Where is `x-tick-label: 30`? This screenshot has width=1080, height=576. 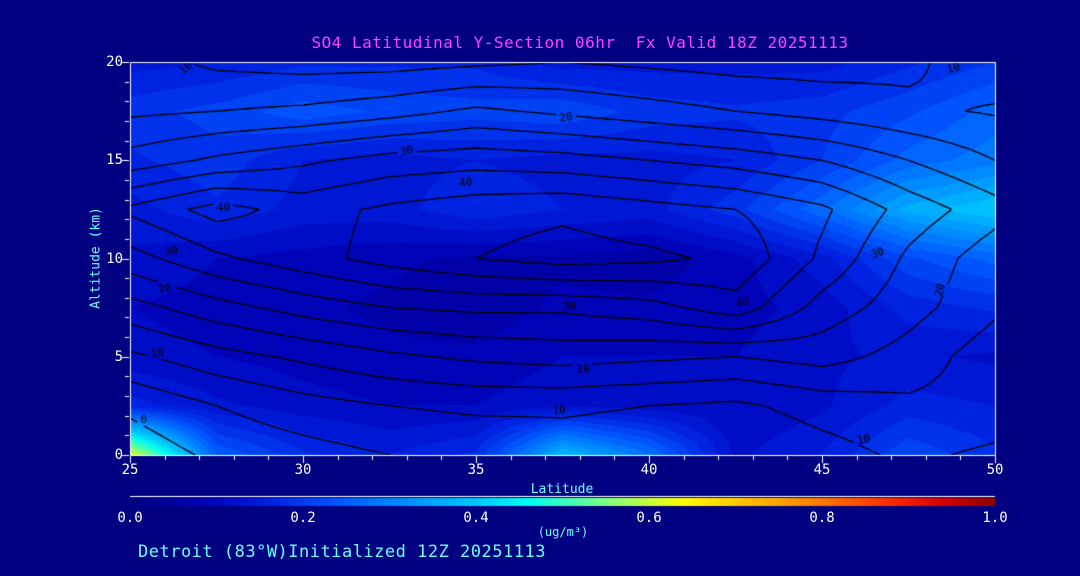
x-tick-label: 30 is located at coordinates (303, 470).